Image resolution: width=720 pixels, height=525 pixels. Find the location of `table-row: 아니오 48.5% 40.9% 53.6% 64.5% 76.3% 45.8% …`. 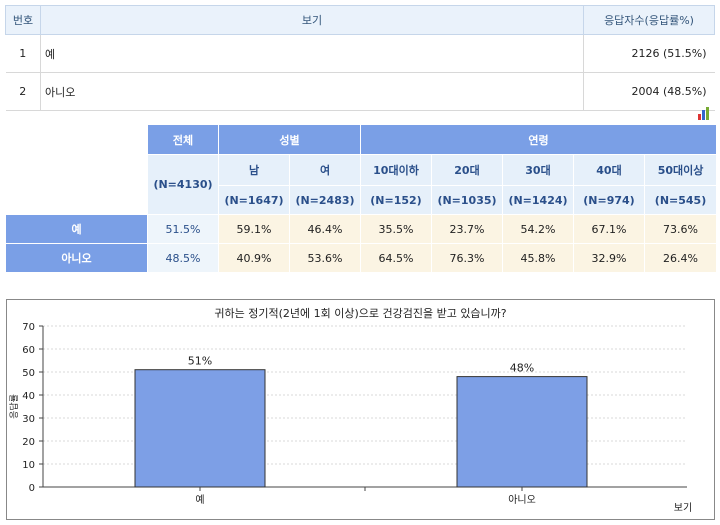

table-row: 아니오 48.5% 40.9% 53.6% 64.5% 76.3% 45.8% … is located at coordinates (361, 258).